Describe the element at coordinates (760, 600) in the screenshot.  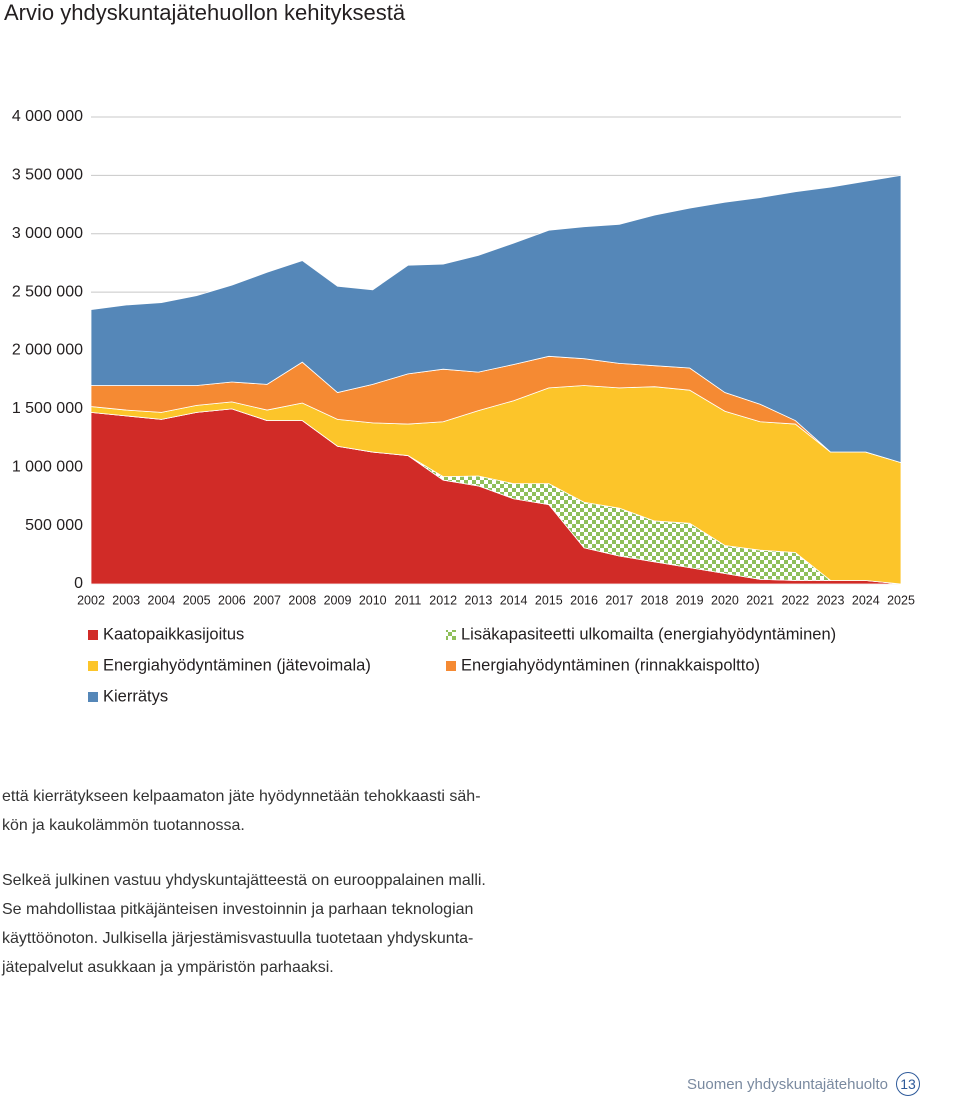
I see `x-tick-label: 2021` at that location.